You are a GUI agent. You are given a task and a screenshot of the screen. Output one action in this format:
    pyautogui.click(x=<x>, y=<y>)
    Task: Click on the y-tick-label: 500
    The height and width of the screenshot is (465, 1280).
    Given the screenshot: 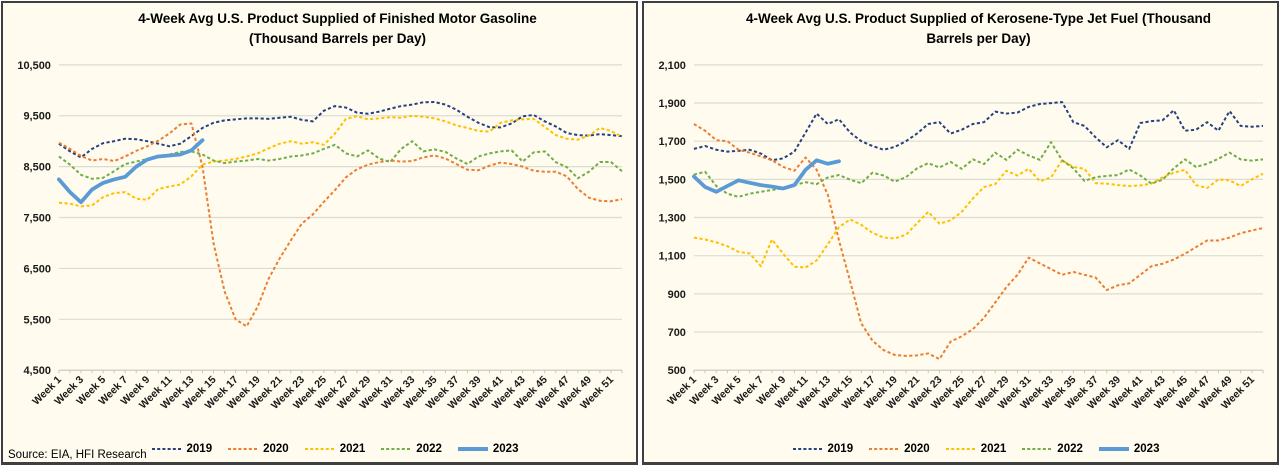 What is the action you would take?
    pyautogui.click(x=677, y=371)
    